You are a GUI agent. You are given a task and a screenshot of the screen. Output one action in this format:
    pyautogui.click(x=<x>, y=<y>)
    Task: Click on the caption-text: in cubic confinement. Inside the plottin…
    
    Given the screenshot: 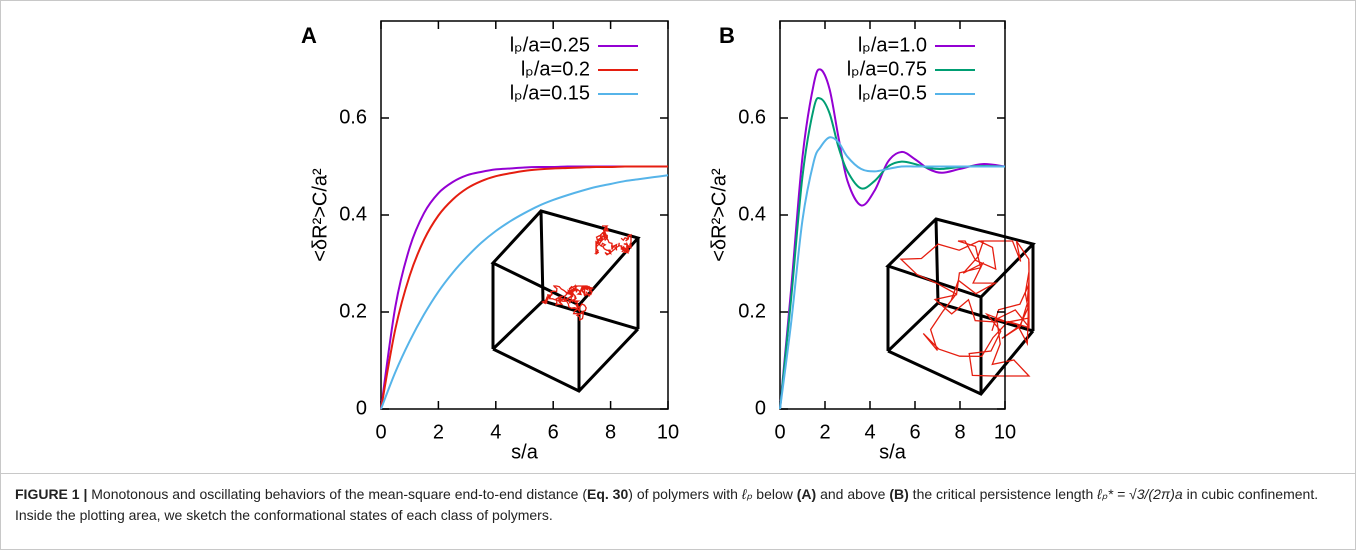 What is the action you would take?
    pyautogui.click(x=667, y=504)
    